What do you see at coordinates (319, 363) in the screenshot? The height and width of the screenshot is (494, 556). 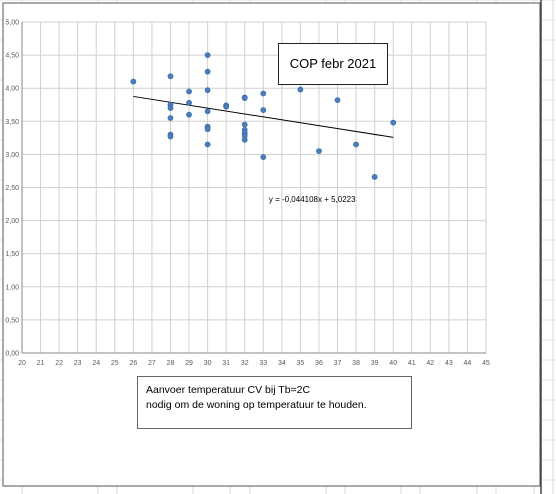 I see `x-tick-label: 36` at bounding box center [319, 363].